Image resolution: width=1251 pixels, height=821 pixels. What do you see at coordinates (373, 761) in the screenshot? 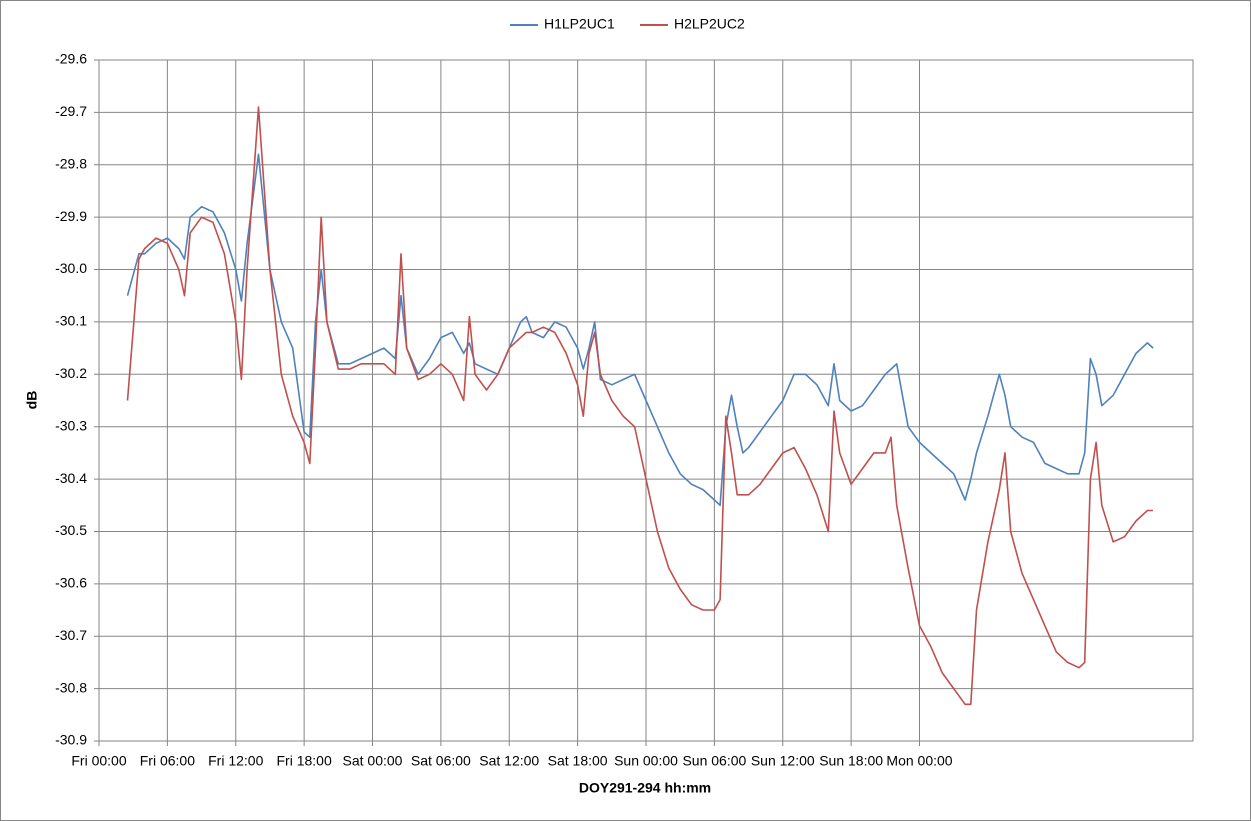
I see `x-tick-label: Sat 00:00` at bounding box center [373, 761].